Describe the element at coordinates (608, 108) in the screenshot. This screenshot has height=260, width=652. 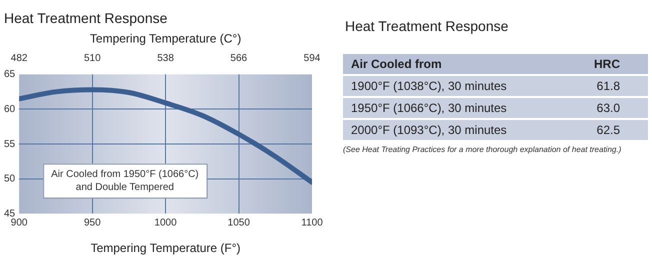
I see `text: 63.0` at that location.